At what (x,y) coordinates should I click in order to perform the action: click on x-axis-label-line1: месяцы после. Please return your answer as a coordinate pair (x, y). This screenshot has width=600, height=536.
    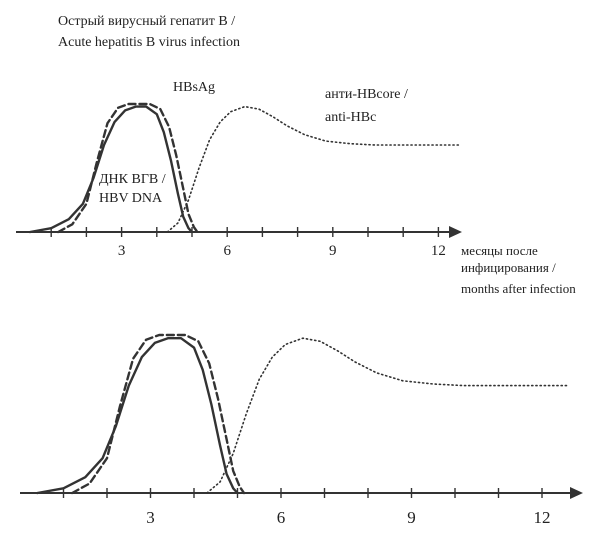
    Looking at the image, I should click on (499, 250).